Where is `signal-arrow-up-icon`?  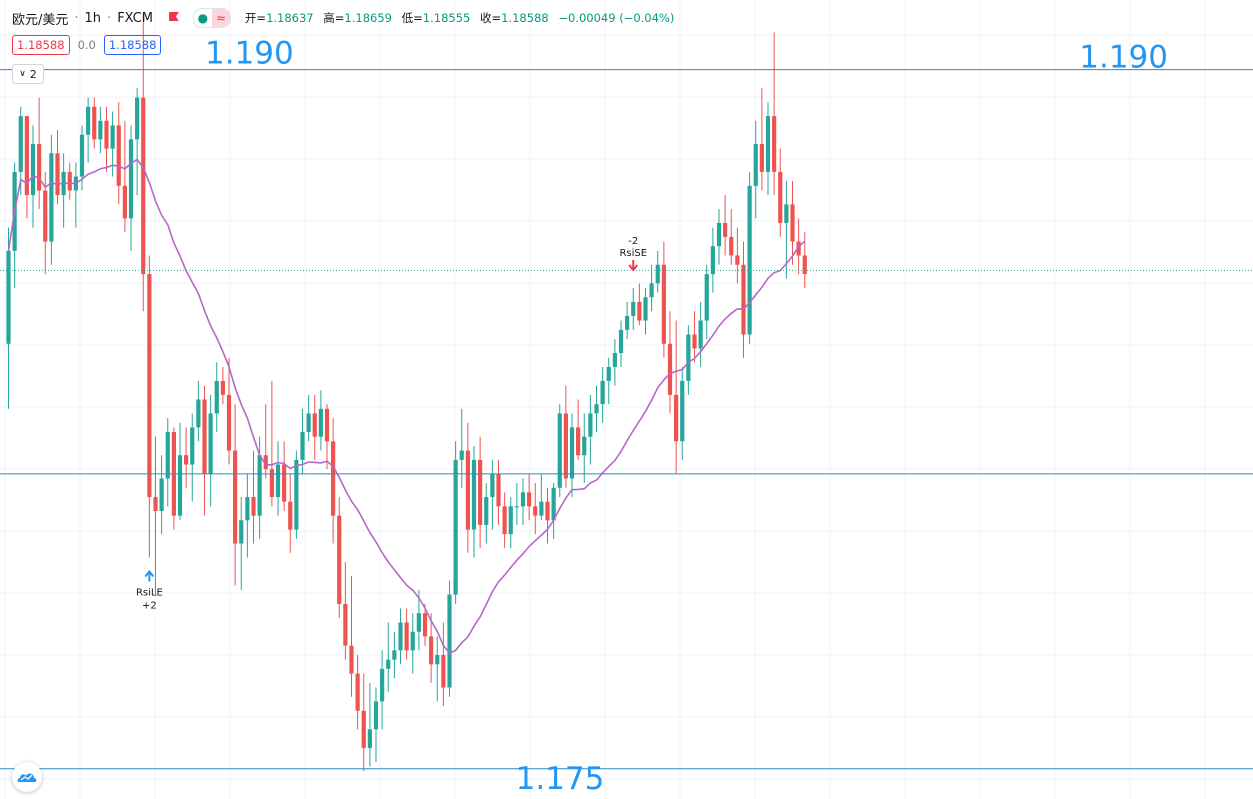
signal-arrow-up-icon is located at coordinates (149, 575).